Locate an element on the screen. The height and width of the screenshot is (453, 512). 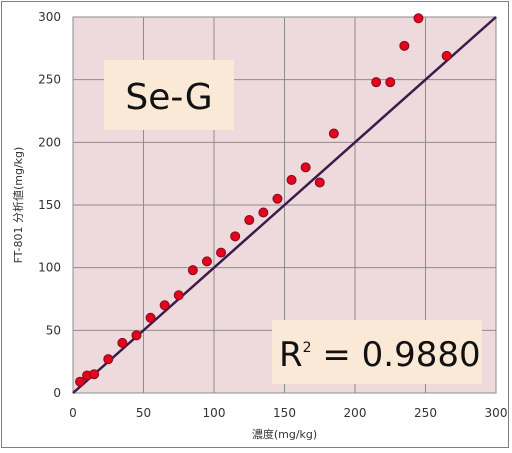
sample-label-box is located at coordinates (169, 95).